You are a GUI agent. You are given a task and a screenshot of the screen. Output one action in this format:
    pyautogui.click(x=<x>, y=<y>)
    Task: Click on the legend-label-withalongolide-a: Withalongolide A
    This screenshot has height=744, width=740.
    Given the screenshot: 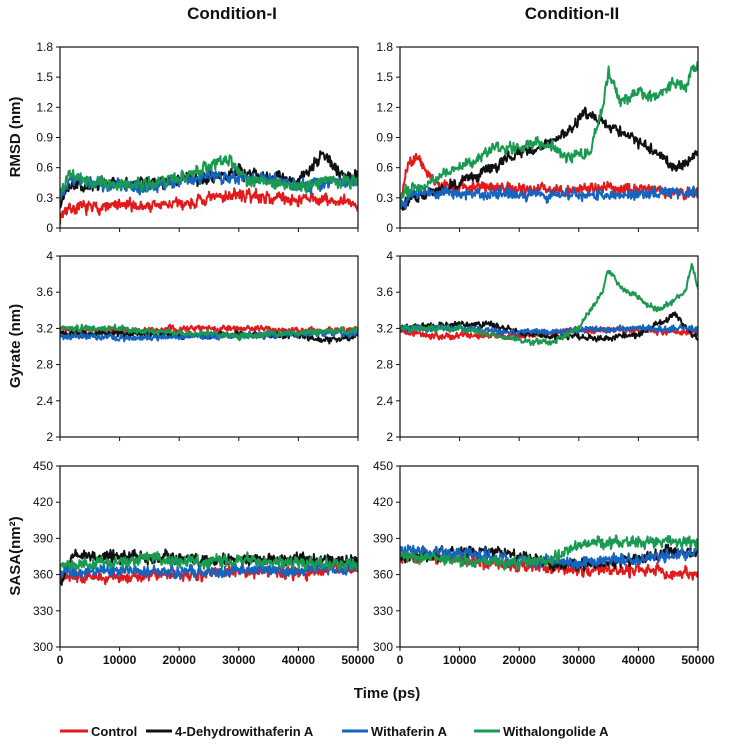 What is the action you would take?
    pyautogui.click(x=556, y=731)
    